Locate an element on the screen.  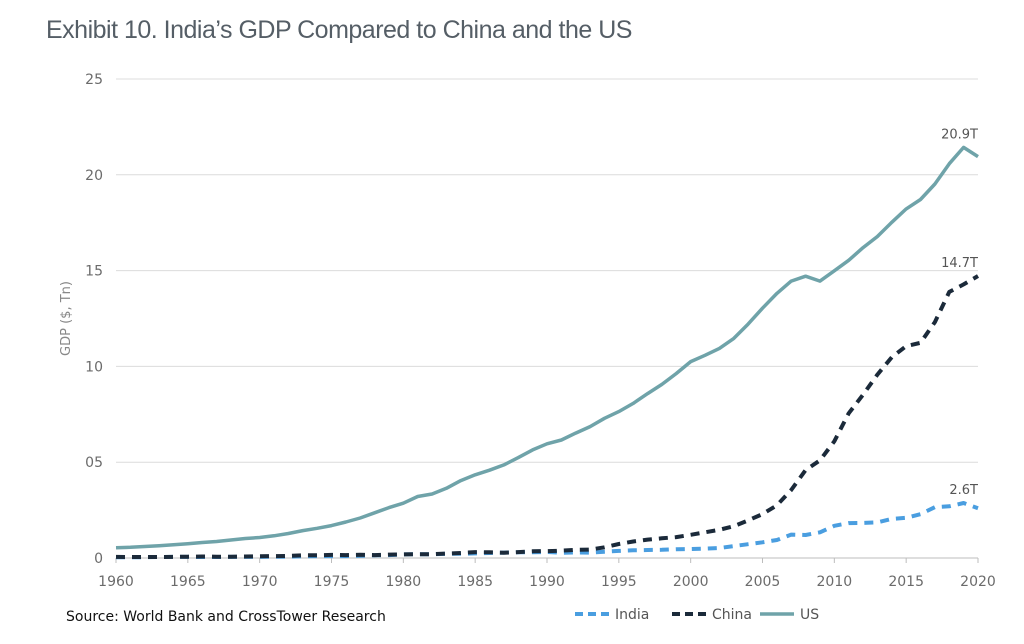
x-tick-label: 1965 is located at coordinates (188, 582).